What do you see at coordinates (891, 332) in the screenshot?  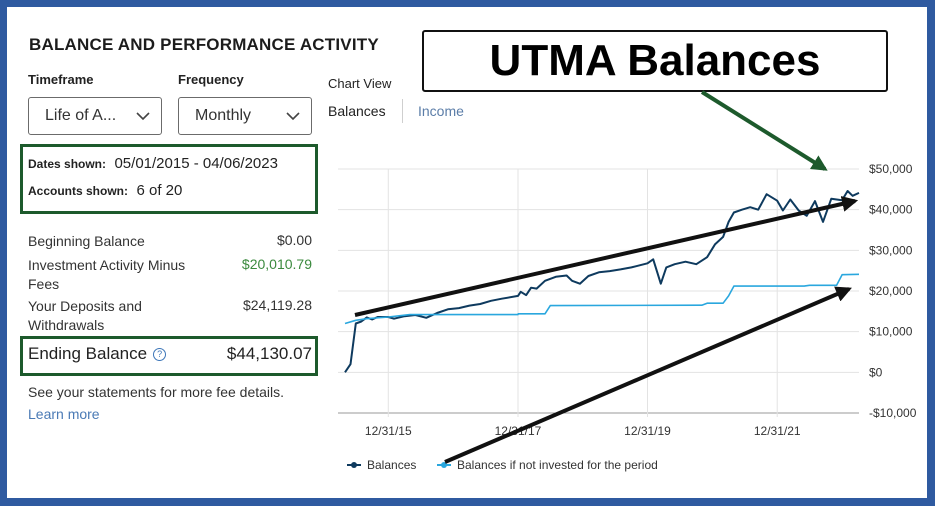 I see `y-tick-label: $10,000` at bounding box center [891, 332].